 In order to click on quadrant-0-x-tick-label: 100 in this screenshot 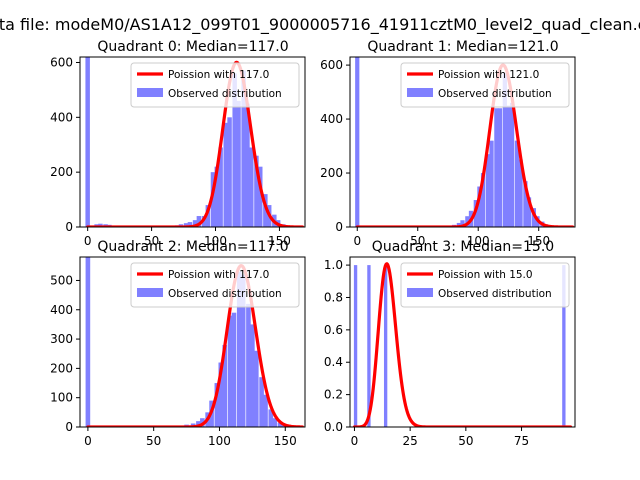, I will do `click(215, 241)`.